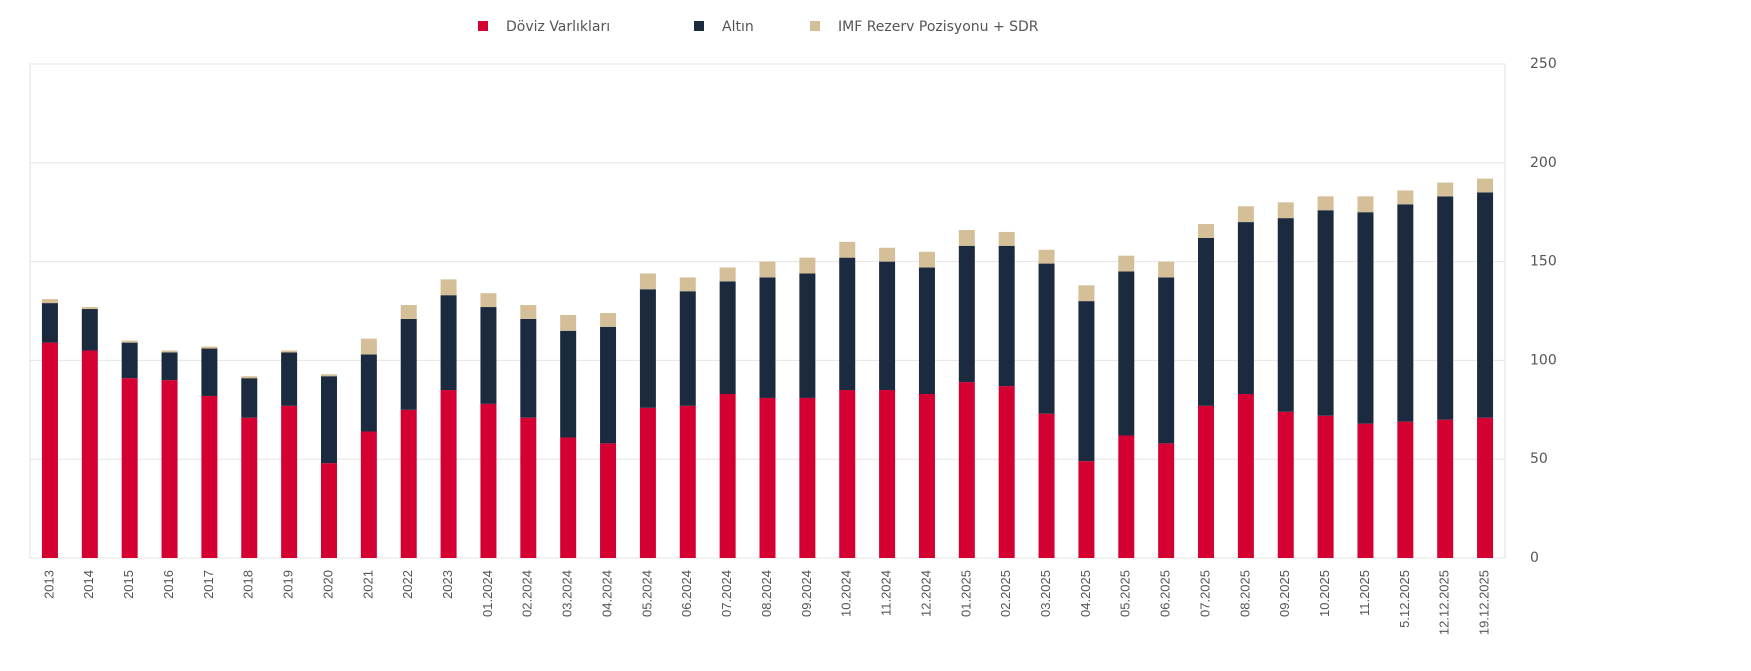 Image resolution: width=1751 pixels, height=671 pixels. I want to click on x-tick-label: 2020, so click(327, 584).